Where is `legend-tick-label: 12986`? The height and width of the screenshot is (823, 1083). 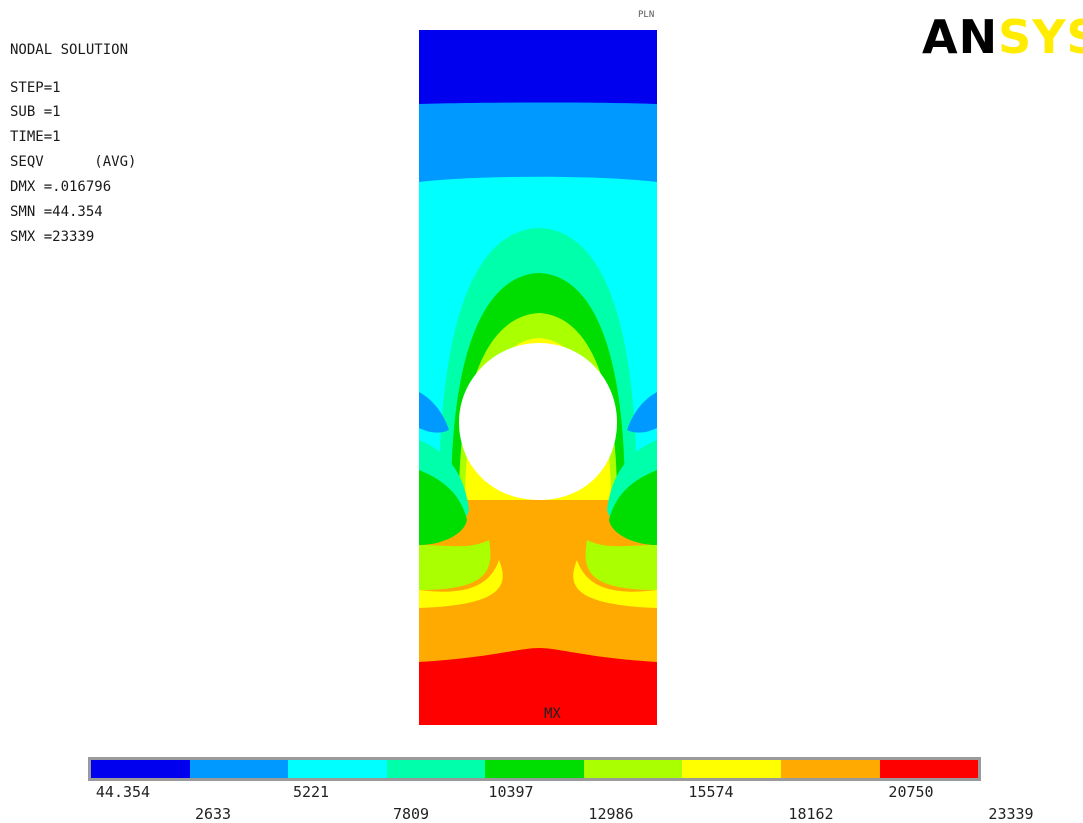
legend-tick-label: 12986 is located at coordinates (611, 814).